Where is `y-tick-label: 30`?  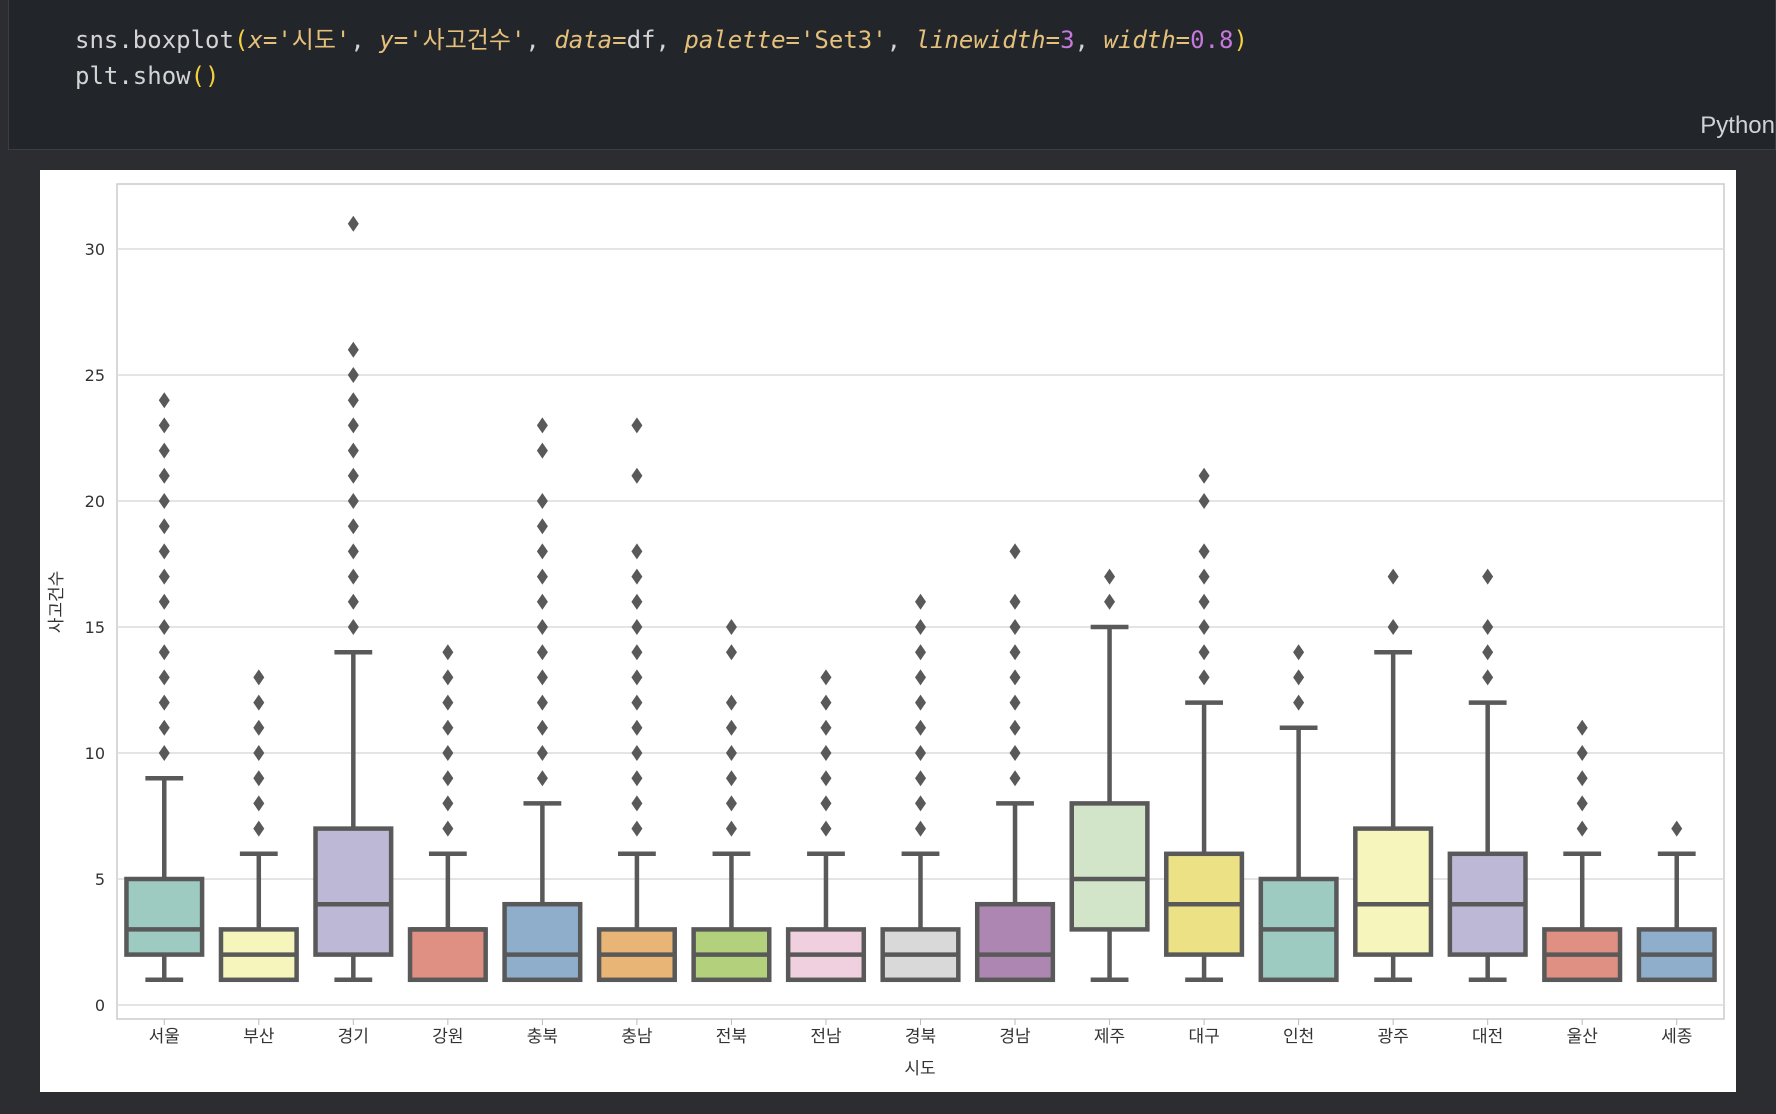
y-tick-label: 30 is located at coordinates (95, 249).